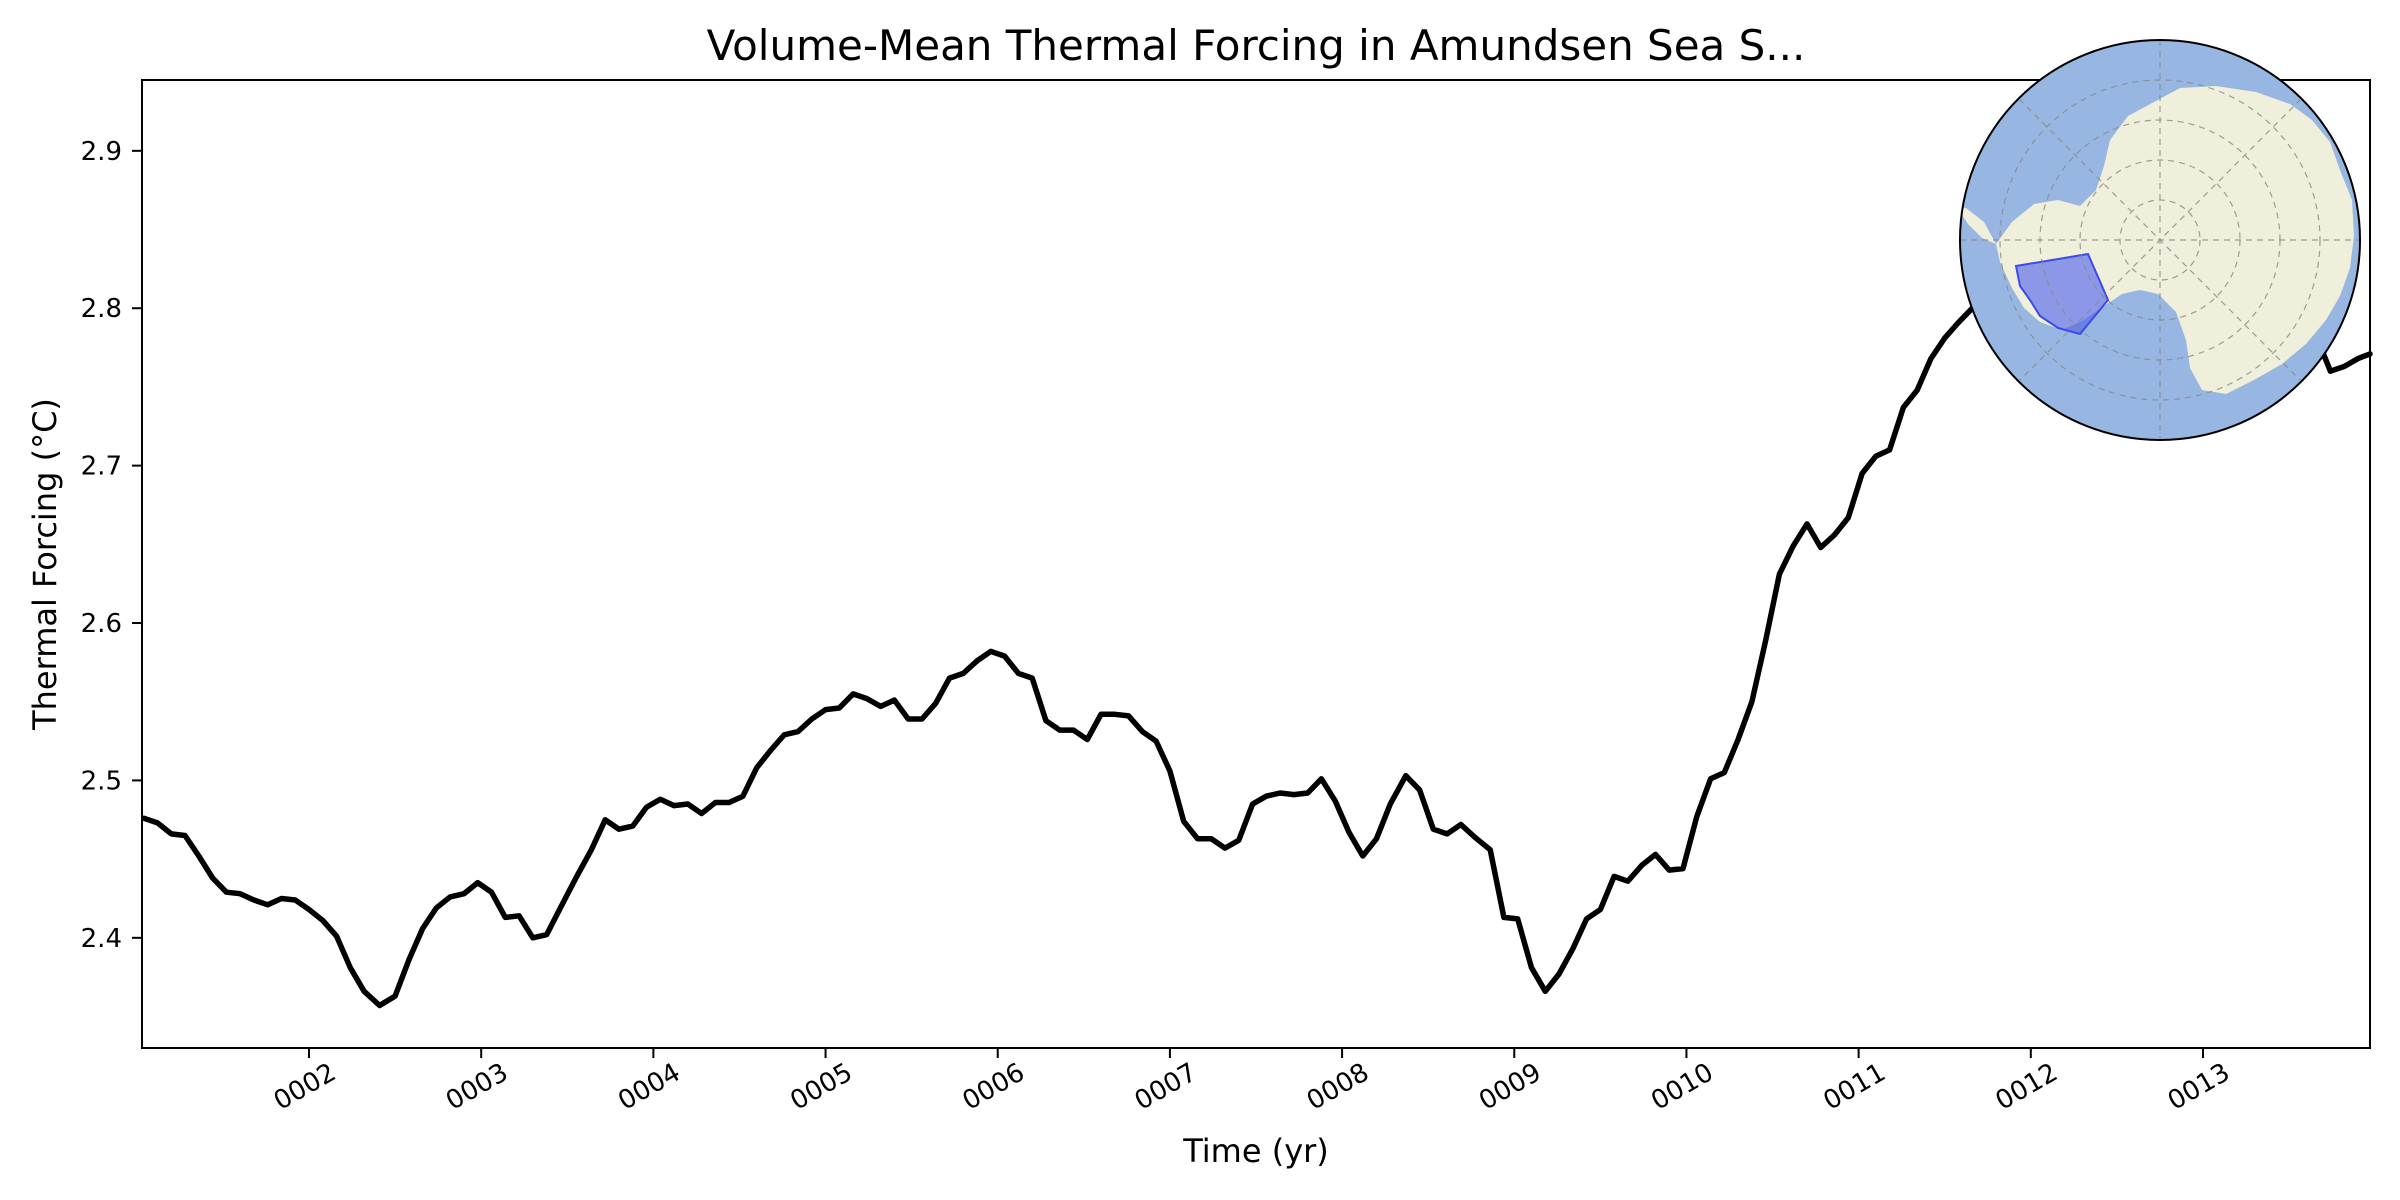 The height and width of the screenshot is (1200, 2400). What do you see at coordinates (101, 781) in the screenshot?
I see `y-tick-label: 2.5` at bounding box center [101, 781].